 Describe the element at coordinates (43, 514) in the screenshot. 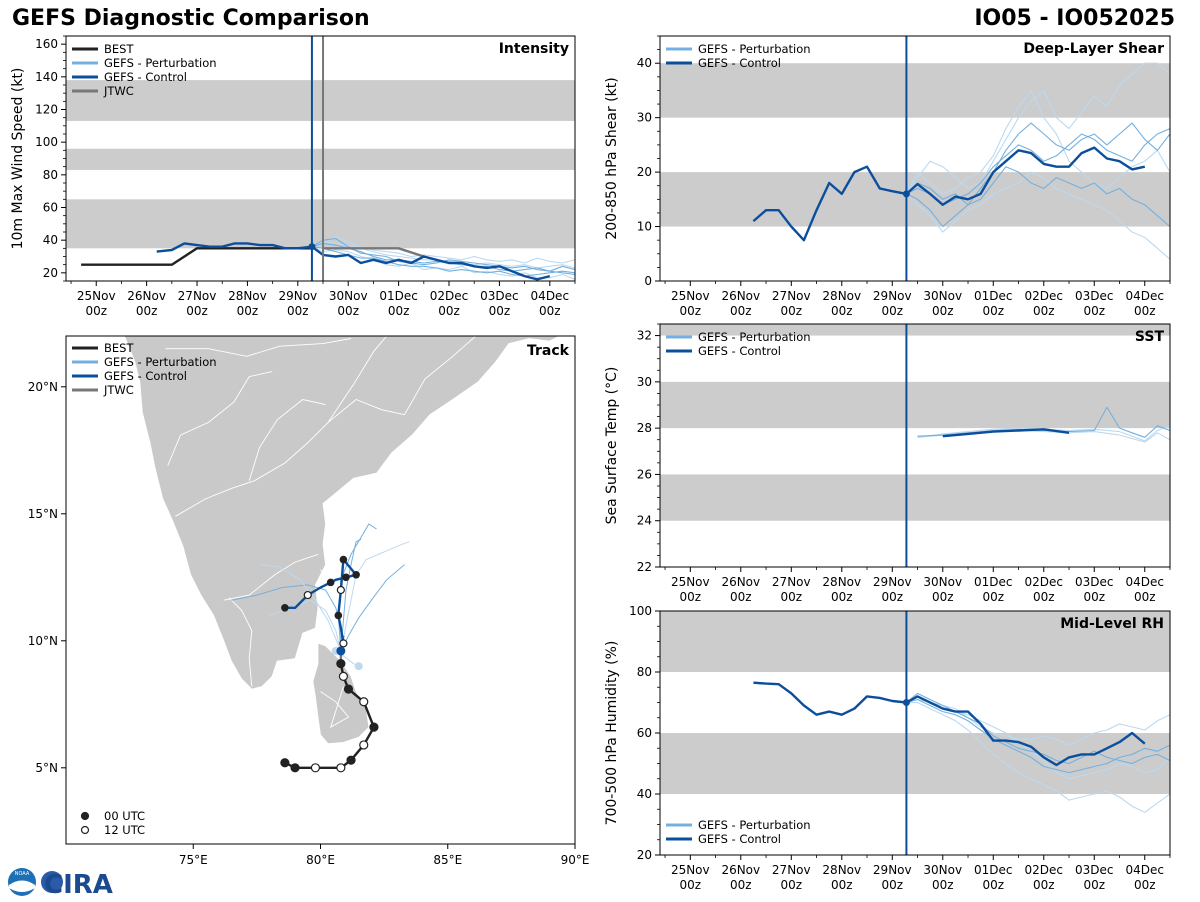

I see `track-y-tick-label: 15°N` at that location.